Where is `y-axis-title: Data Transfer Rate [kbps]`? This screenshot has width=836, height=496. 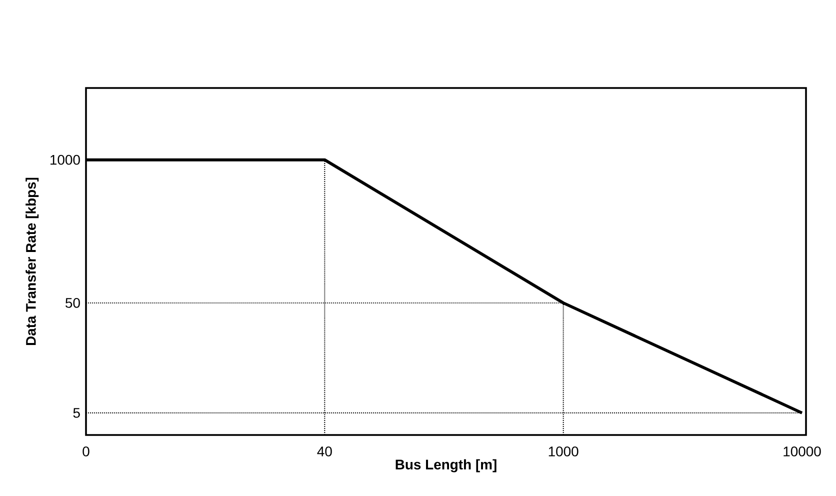 y-axis-title: Data Transfer Rate [kbps] is located at coordinates (32, 262).